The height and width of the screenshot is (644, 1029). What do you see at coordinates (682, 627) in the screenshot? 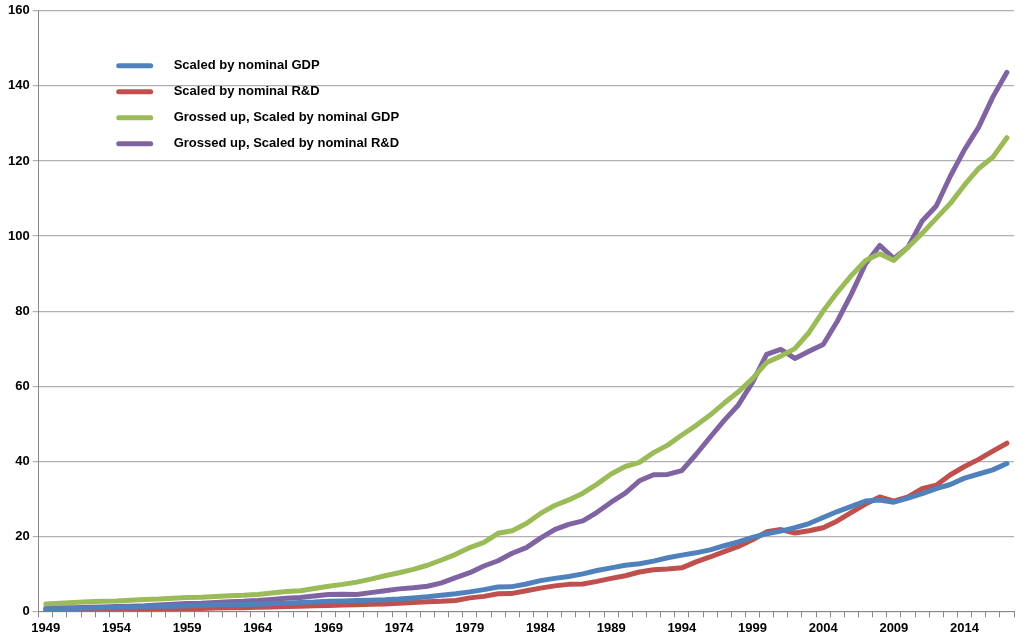
I see `x-tick-label: 1994` at bounding box center [682, 627].